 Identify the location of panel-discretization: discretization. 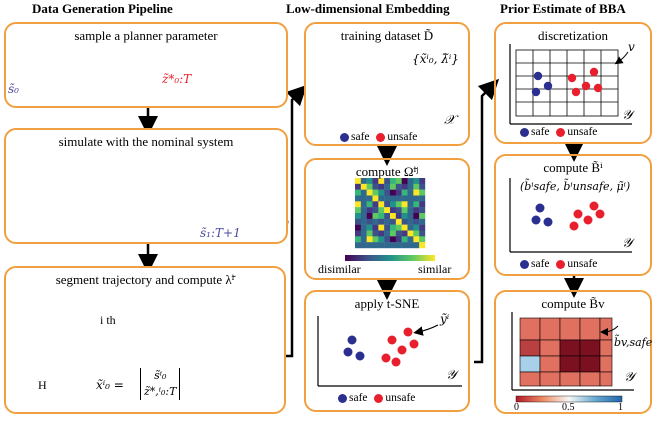
(573, 83).